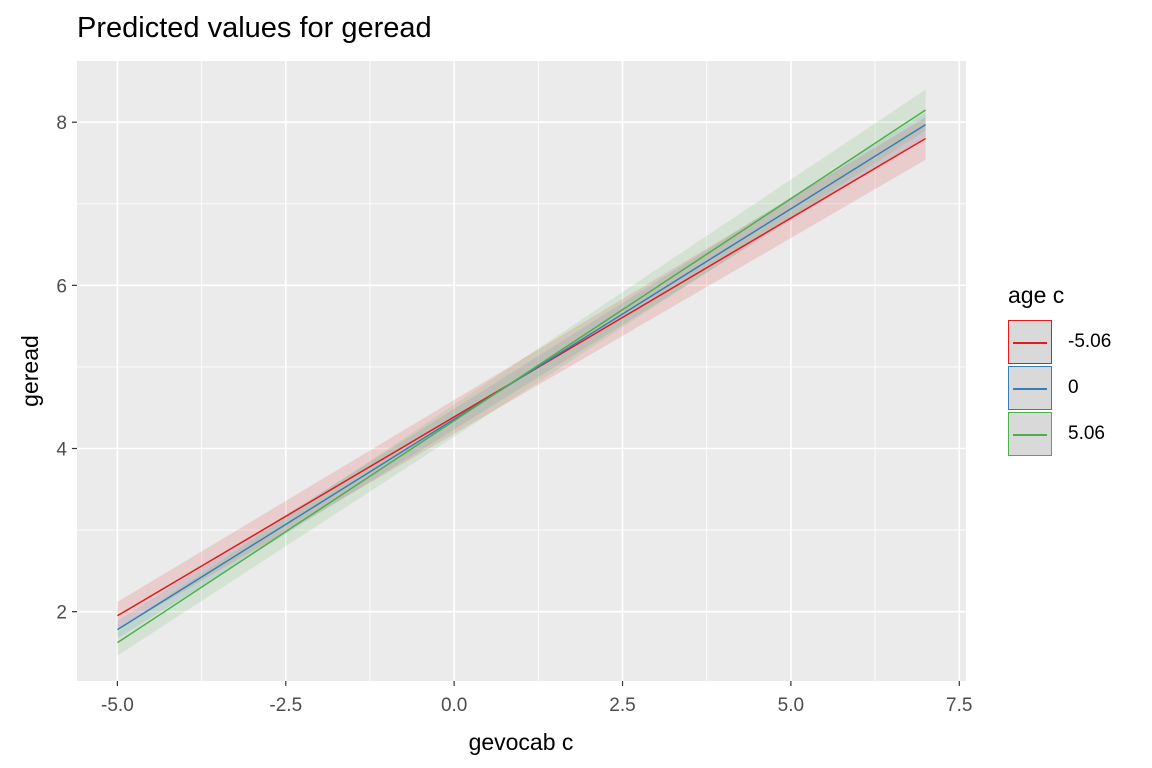  I want to click on x-tick-label: -5.0, so click(117, 705).